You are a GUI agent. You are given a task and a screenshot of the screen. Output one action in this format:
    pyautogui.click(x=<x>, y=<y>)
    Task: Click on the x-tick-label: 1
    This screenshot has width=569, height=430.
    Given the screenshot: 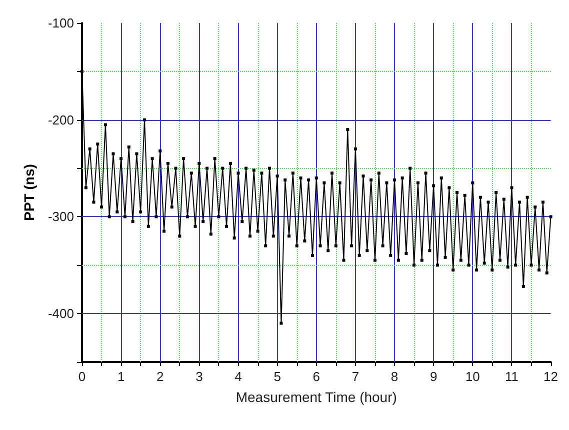 What is the action you would take?
    pyautogui.click(x=121, y=376)
    